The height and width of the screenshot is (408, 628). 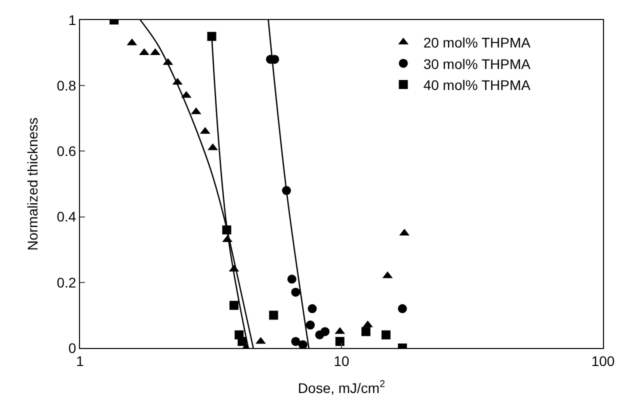 What do you see at coordinates (66, 282) in the screenshot?
I see `y-tick-label: 0.2` at bounding box center [66, 282].